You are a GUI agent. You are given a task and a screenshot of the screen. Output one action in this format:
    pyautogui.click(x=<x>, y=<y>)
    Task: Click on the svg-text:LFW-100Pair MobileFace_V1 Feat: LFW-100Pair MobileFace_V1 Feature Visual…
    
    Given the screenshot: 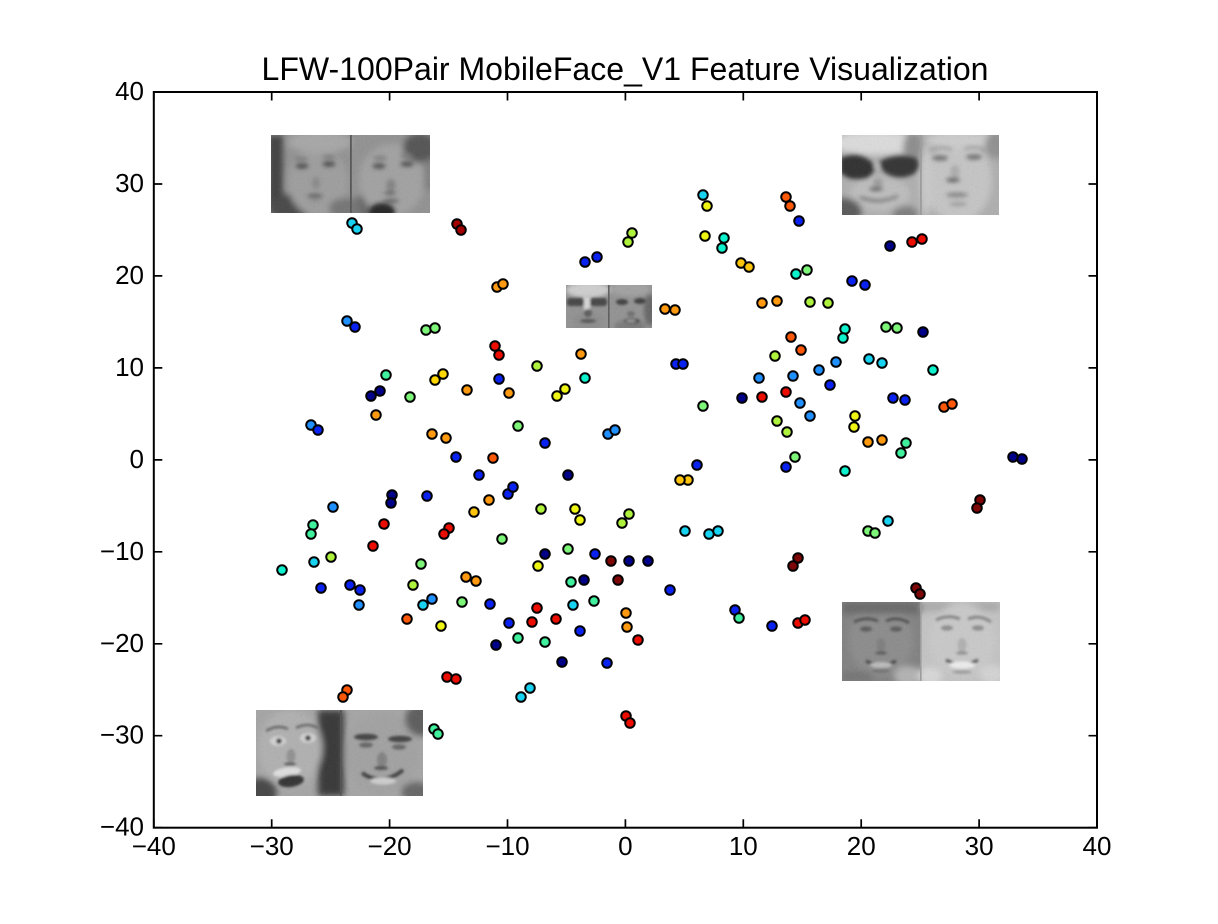 What is the action you would take?
    pyautogui.click(x=625, y=69)
    